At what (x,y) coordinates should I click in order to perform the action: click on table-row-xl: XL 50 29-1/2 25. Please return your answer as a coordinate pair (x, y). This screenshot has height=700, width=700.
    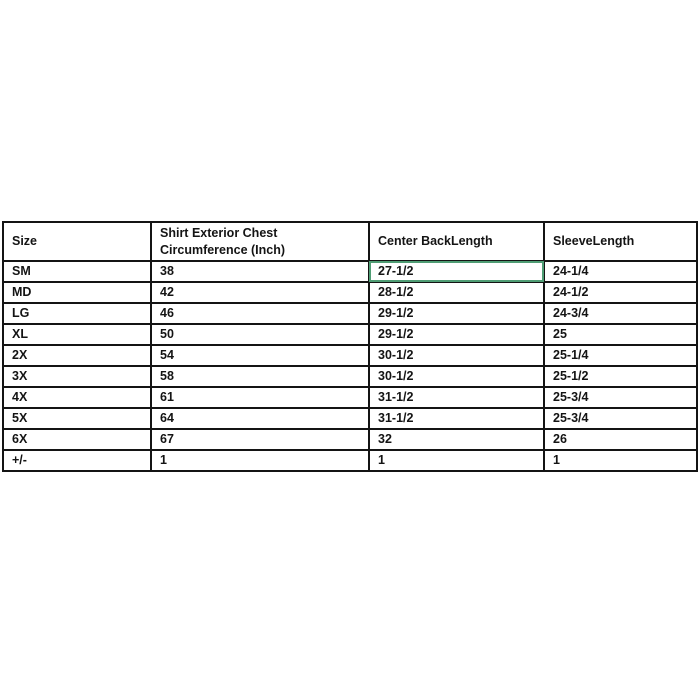
    Looking at the image, I should click on (350, 334).